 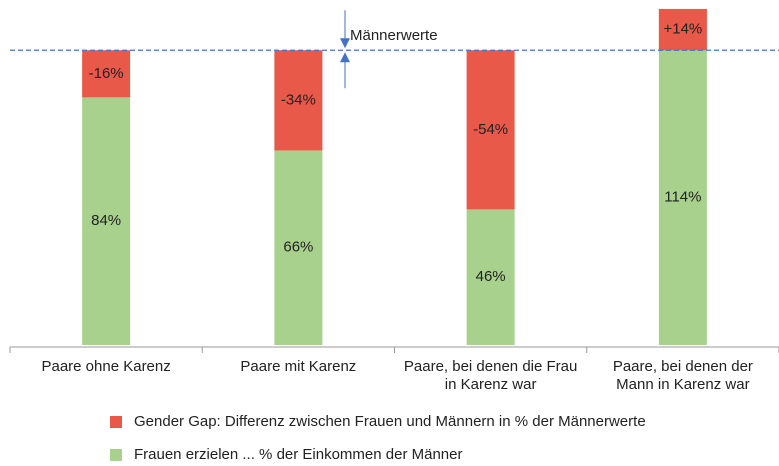 What do you see at coordinates (106, 366) in the screenshot?
I see `x-tick-label: Paare ohne Karenz` at bounding box center [106, 366].